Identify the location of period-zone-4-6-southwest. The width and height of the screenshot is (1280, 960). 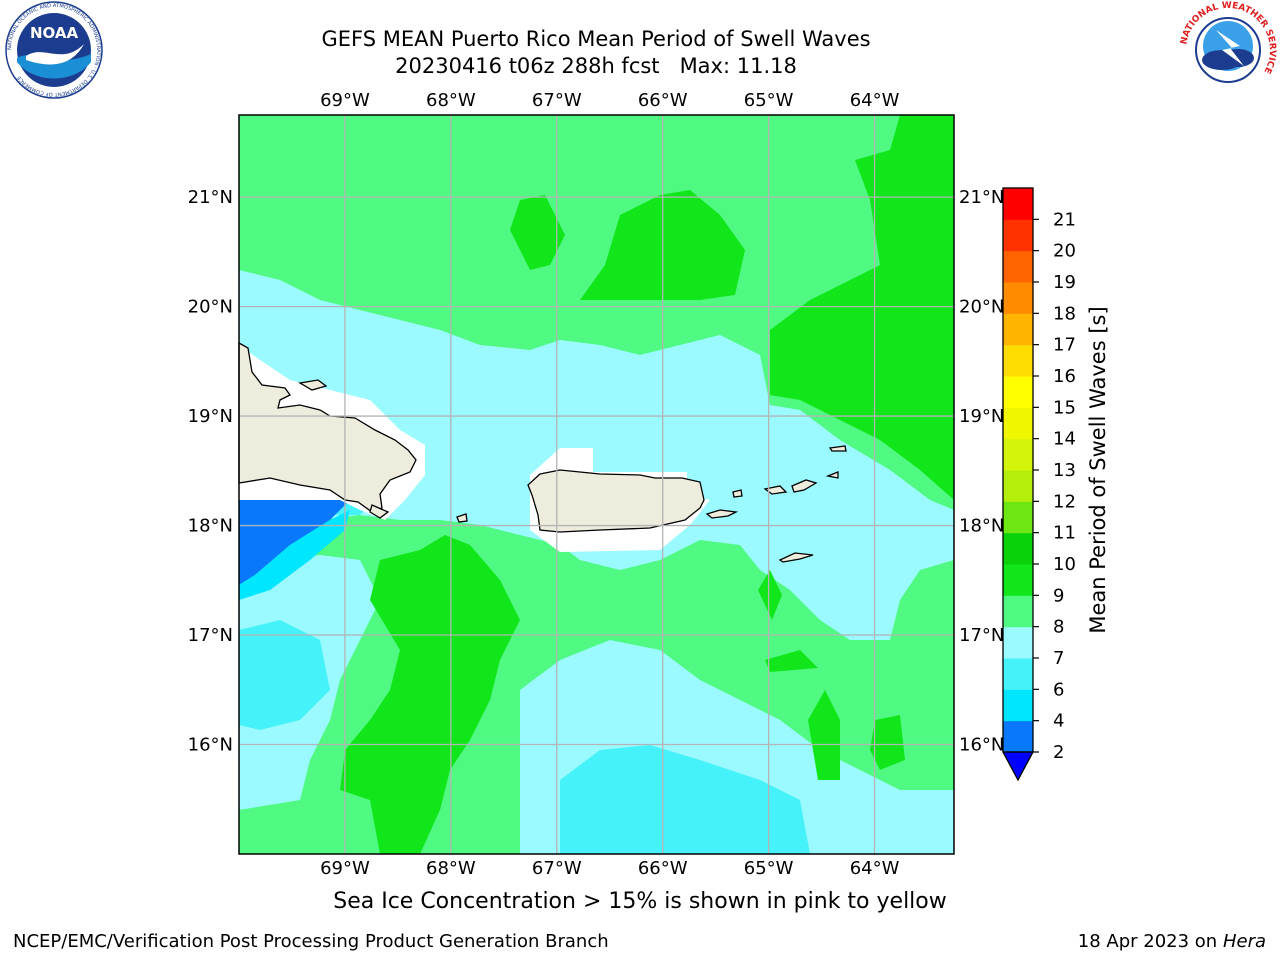
(294, 555).